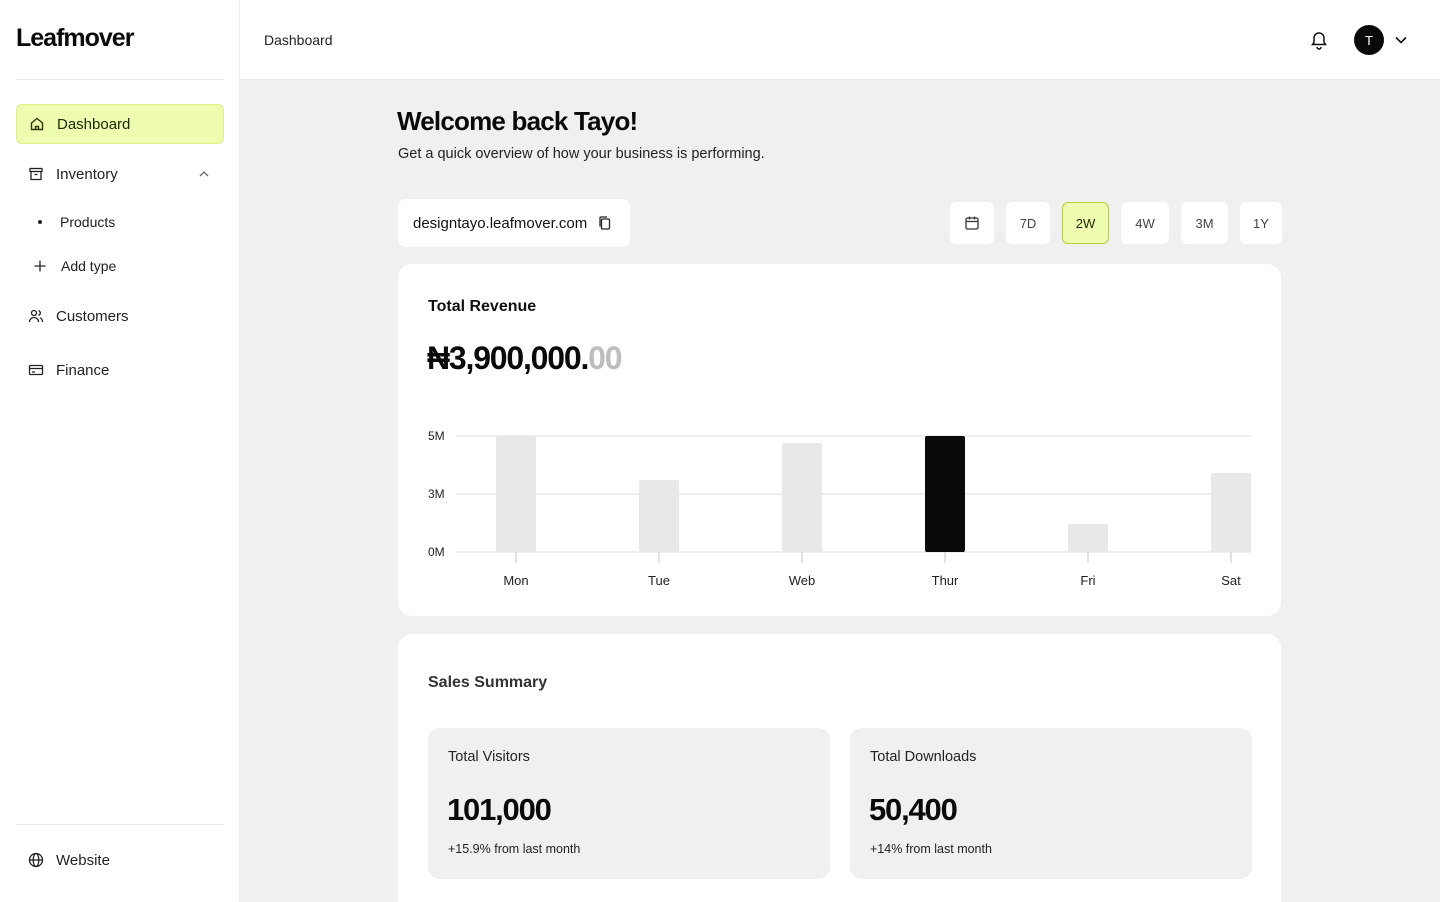 This screenshot has width=1440, height=902. What do you see at coordinates (499, 809) in the screenshot?
I see `stat-value: 101,000` at bounding box center [499, 809].